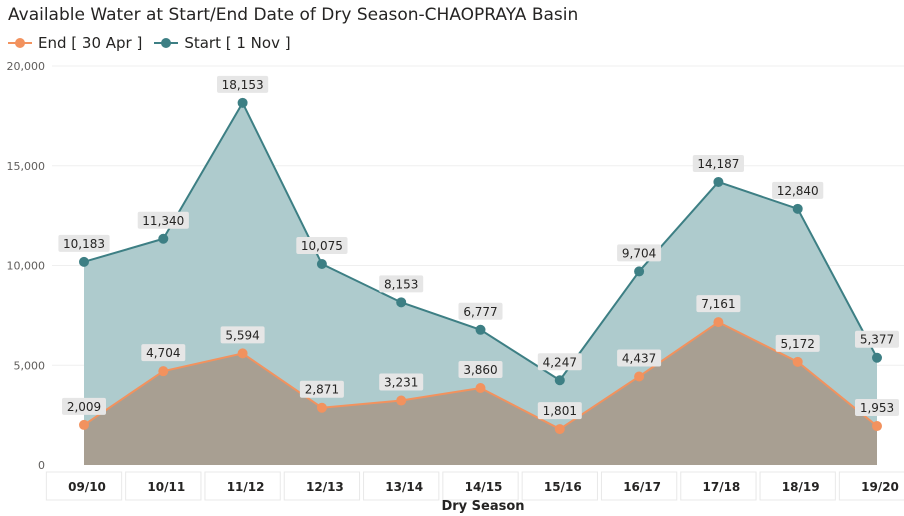 The image size is (904, 516). I want to click on legend-item-start: Start [ 1 Nov ], so click(222, 43).